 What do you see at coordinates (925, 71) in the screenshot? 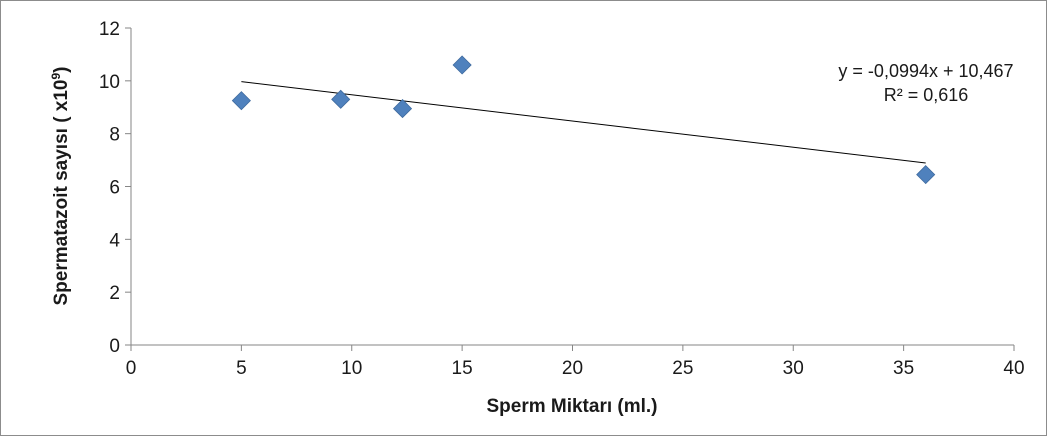
I see `trendline-equation: y = -0,0994x + 10,467` at bounding box center [925, 71].